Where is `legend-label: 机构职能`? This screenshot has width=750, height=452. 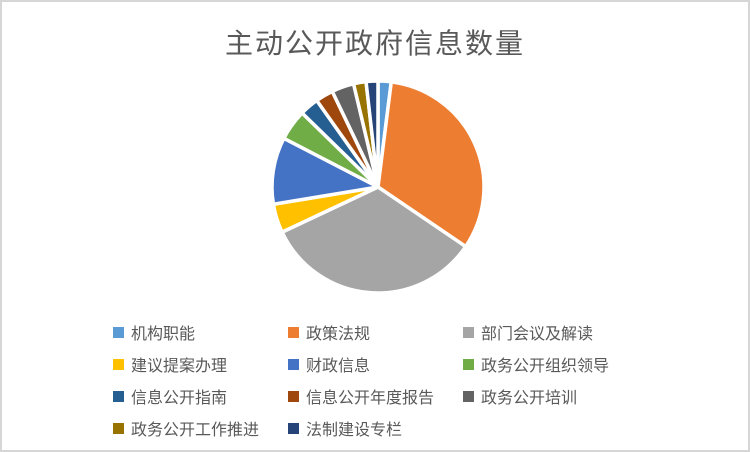
legend-label: 机构职能 is located at coordinates (163, 334).